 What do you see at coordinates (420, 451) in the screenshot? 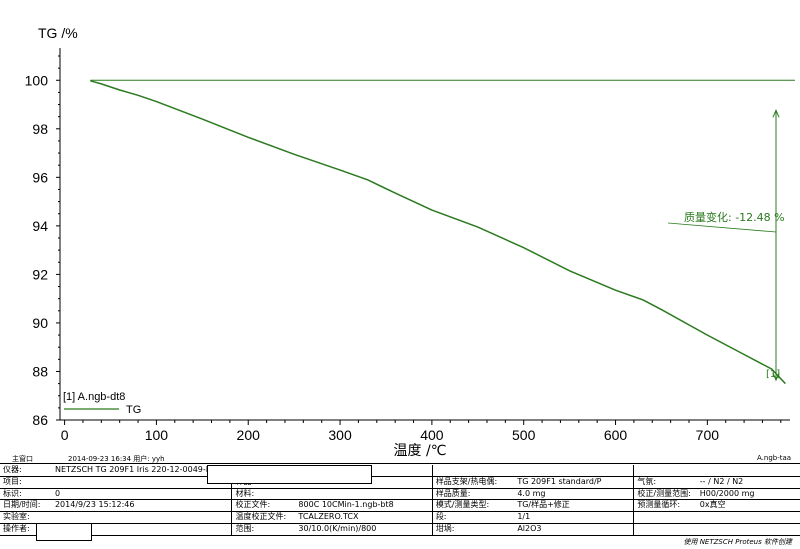
I see `x-axis-label: 温度 /℃` at bounding box center [420, 451].